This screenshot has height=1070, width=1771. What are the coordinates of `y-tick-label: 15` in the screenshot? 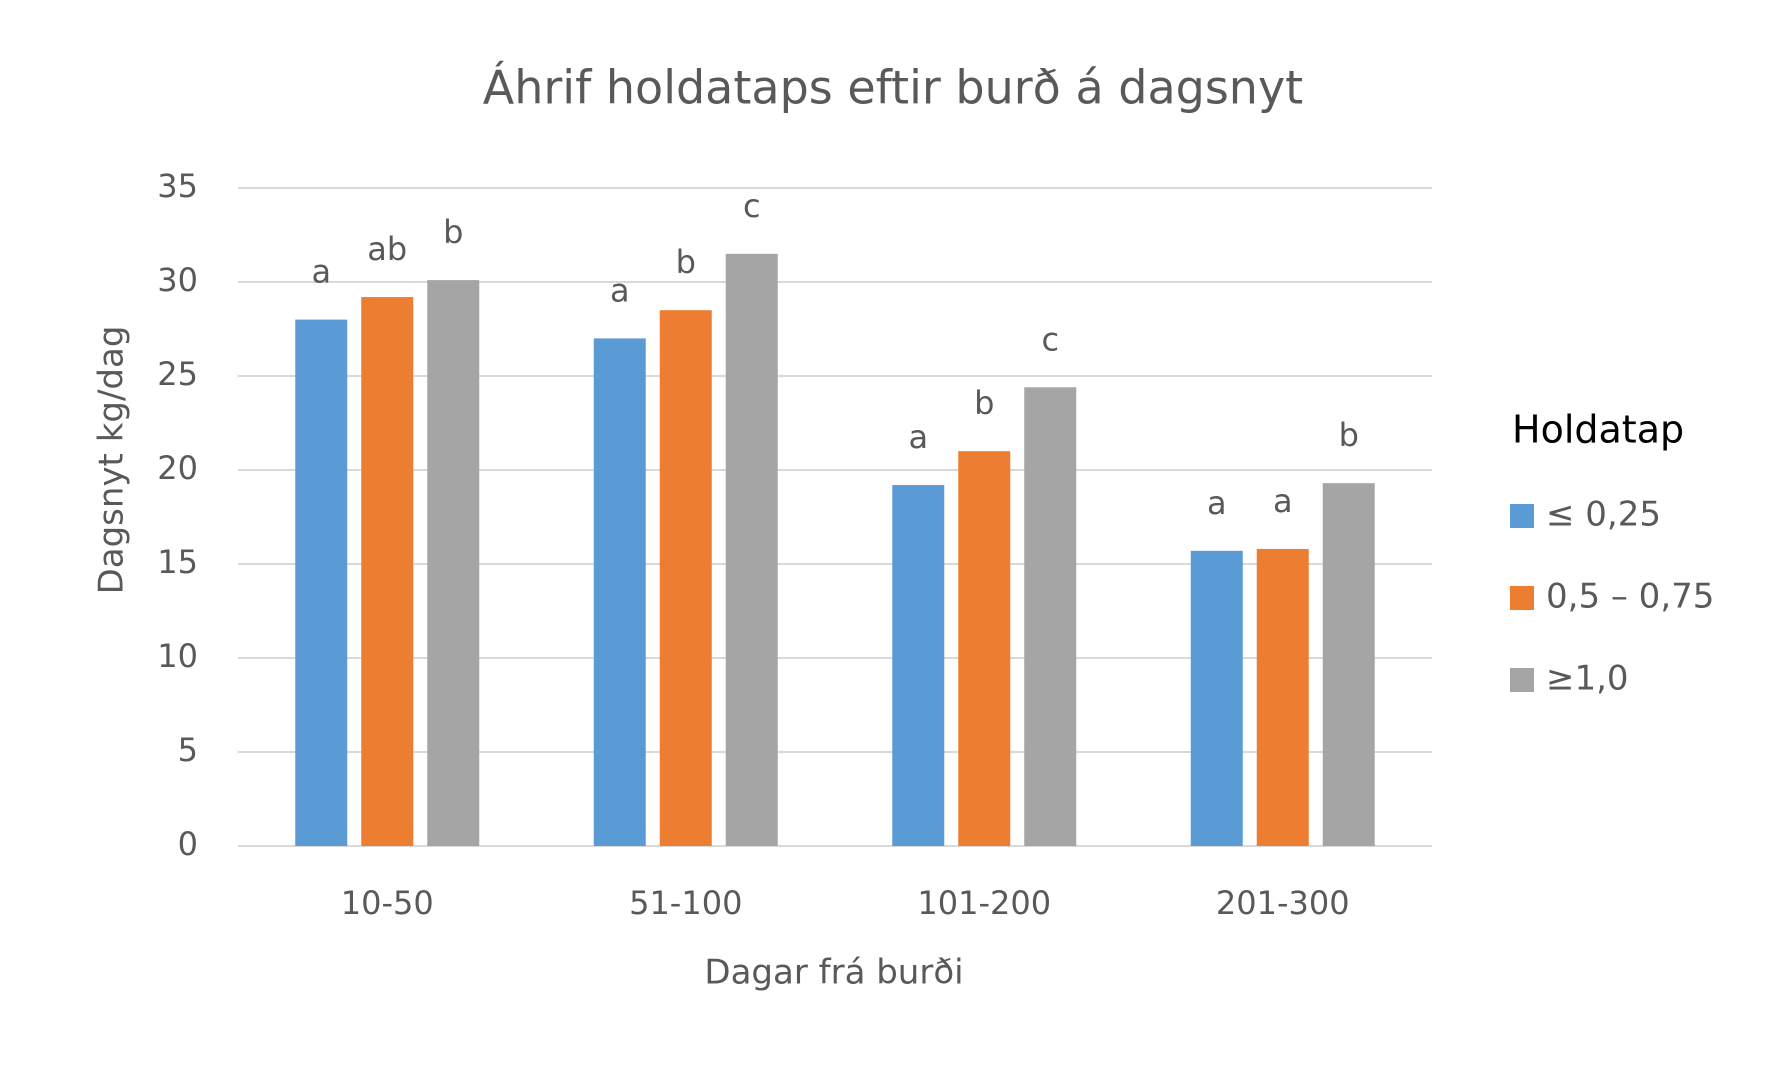 It's located at (177, 562).